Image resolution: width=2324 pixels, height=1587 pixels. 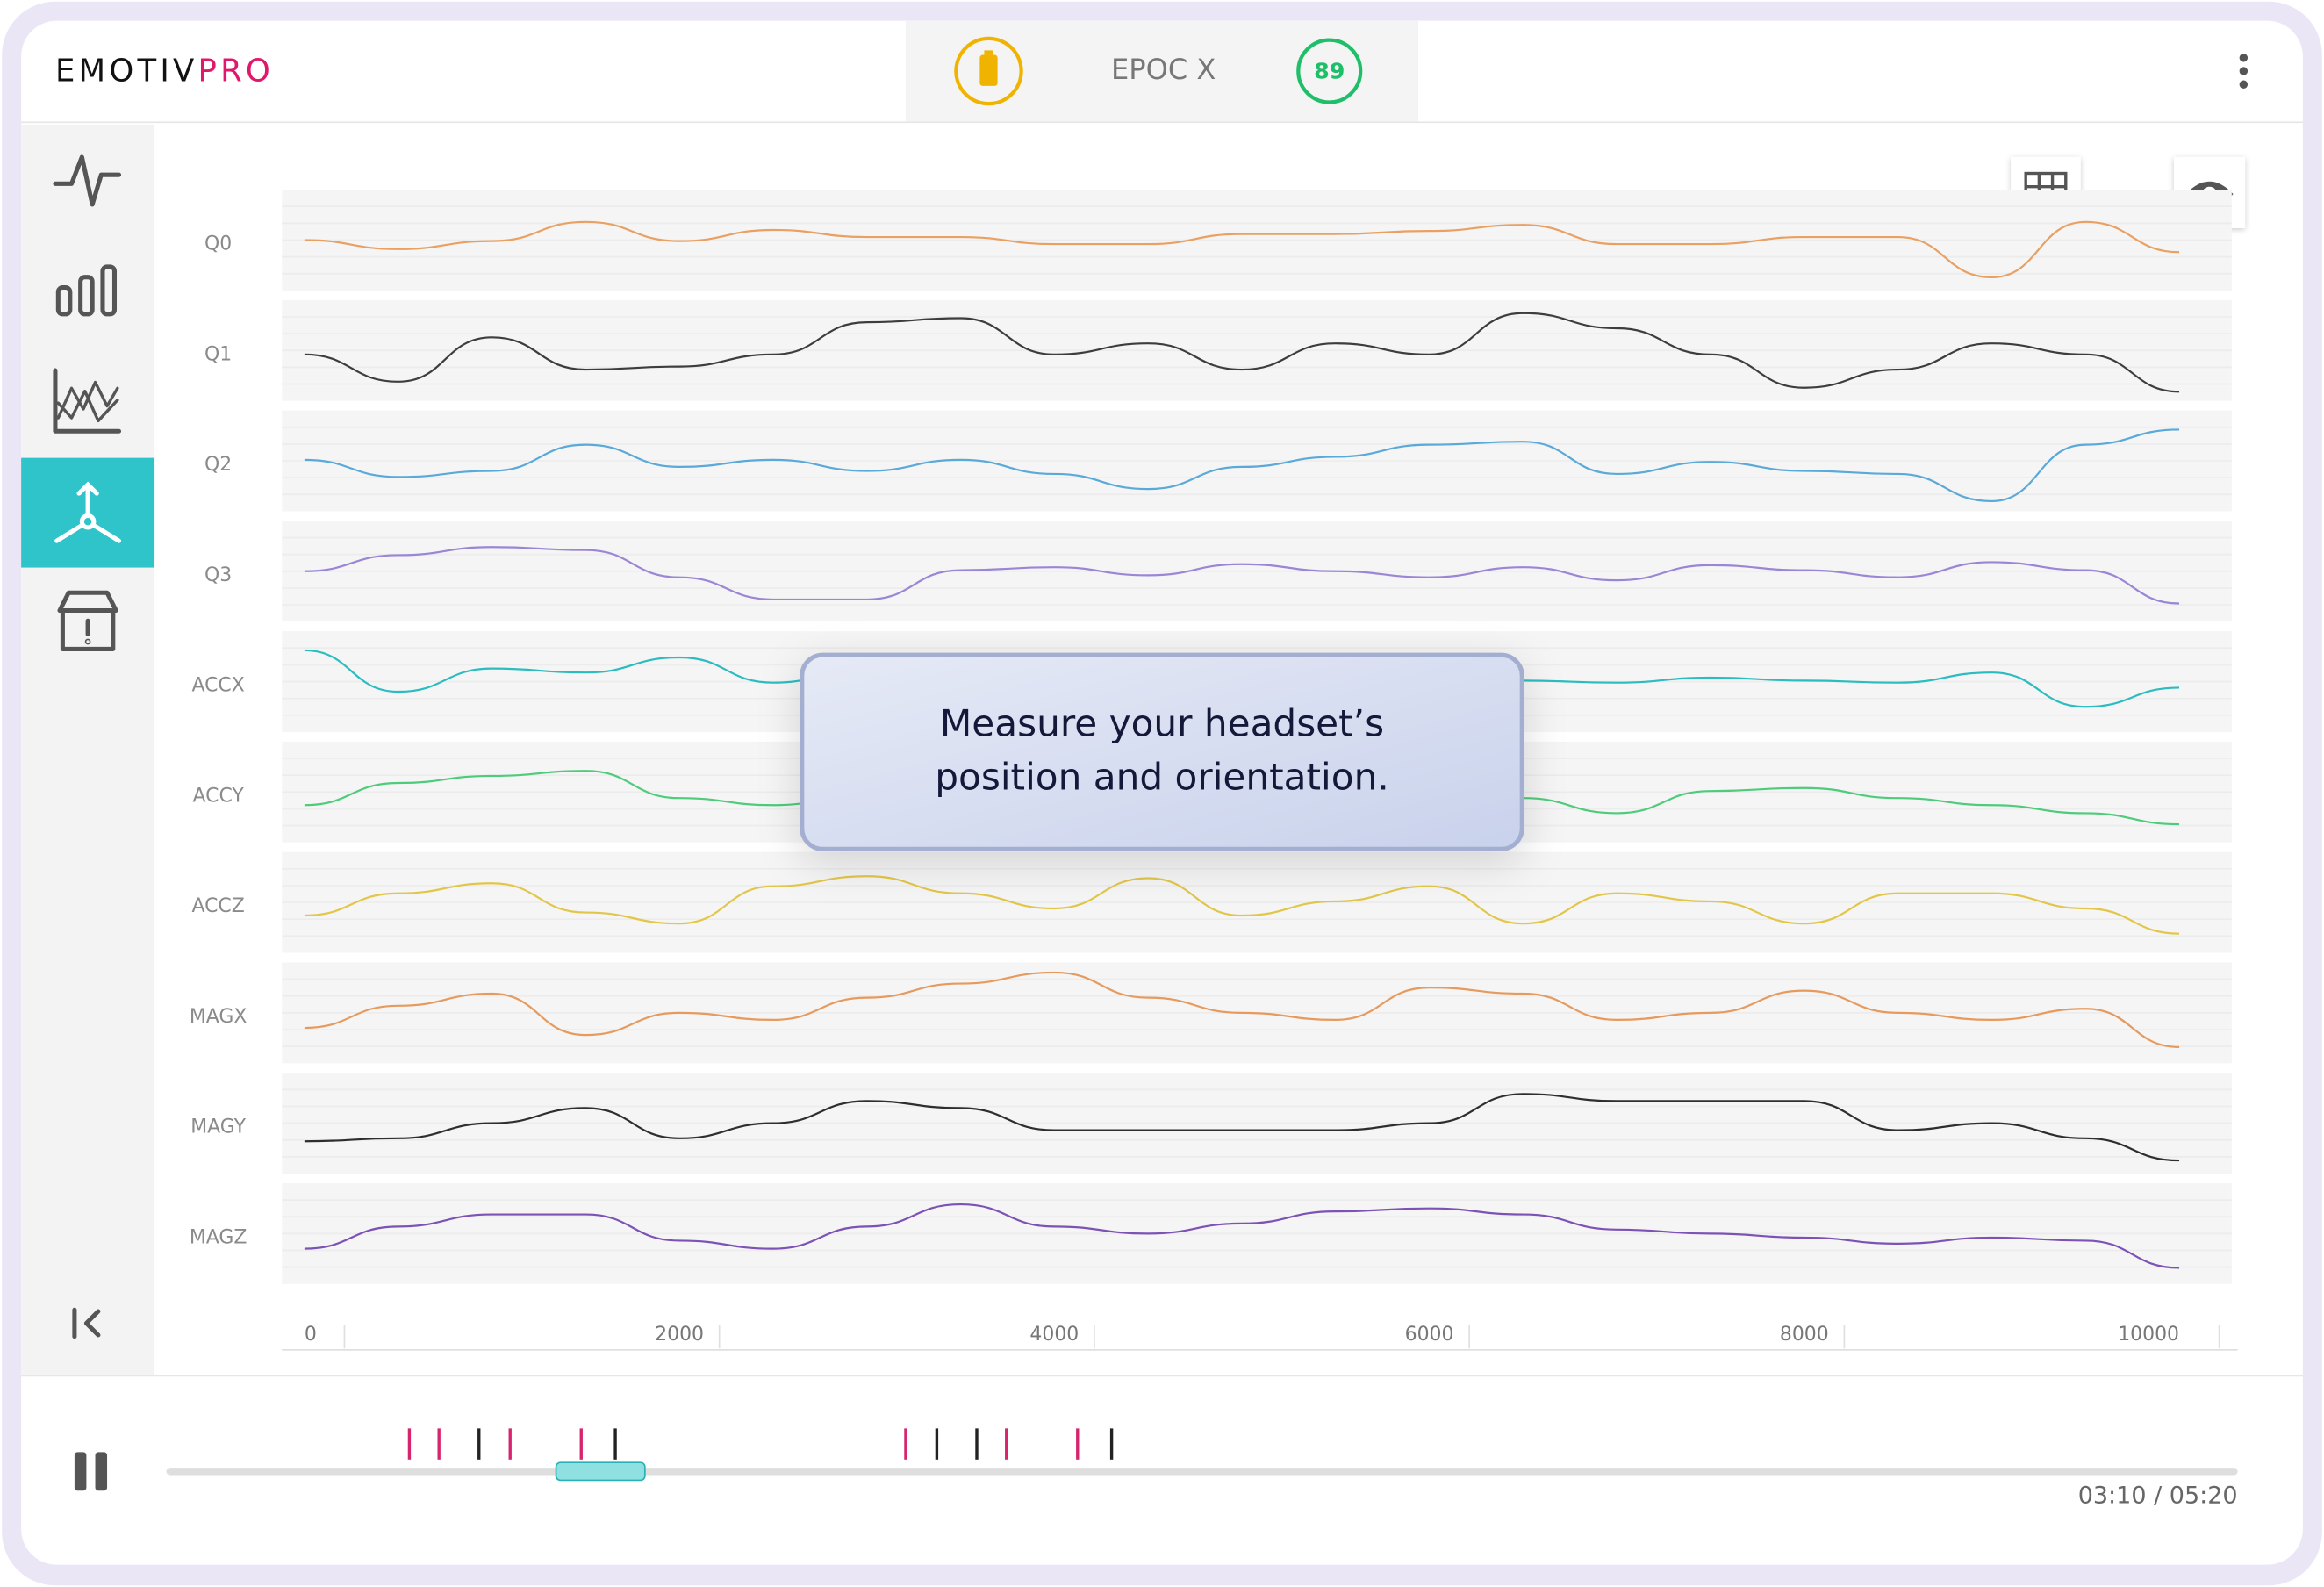 What do you see at coordinates (218, 465) in the screenshot?
I see `channel-label: Q2` at bounding box center [218, 465].